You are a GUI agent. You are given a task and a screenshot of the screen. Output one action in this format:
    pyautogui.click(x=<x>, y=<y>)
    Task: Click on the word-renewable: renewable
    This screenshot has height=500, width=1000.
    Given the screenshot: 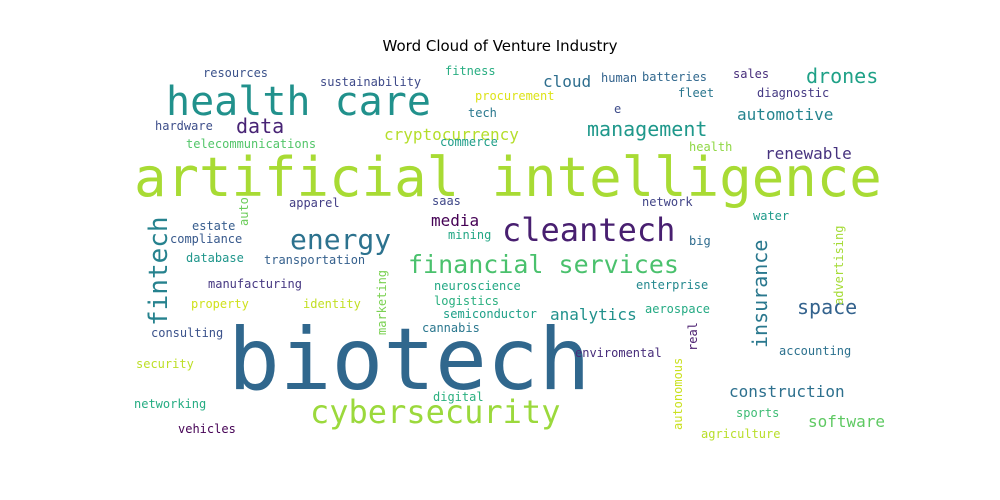 What is the action you would take?
    pyautogui.click(x=808, y=153)
    